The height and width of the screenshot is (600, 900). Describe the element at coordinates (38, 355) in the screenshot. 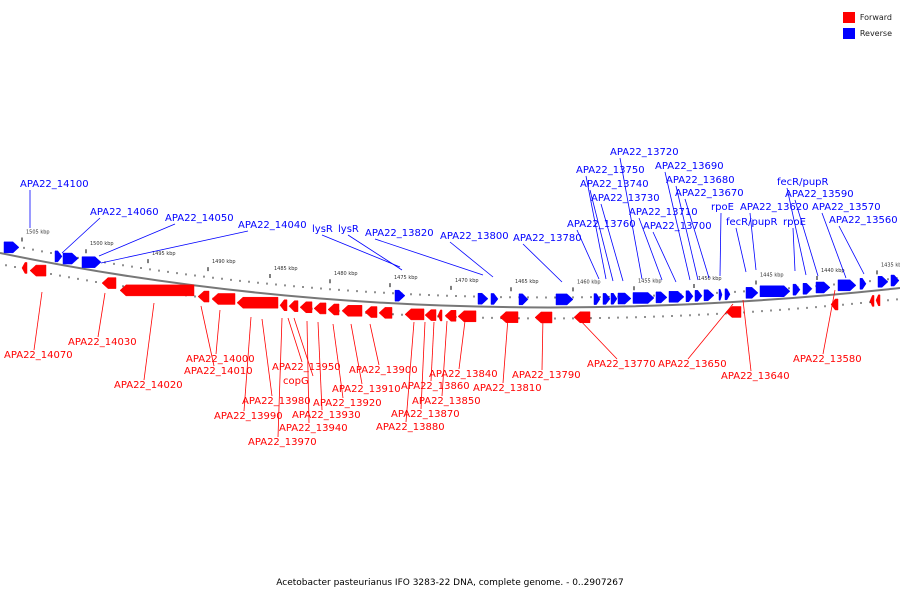

I see `forward-gene-label: APA22_14070` at that location.